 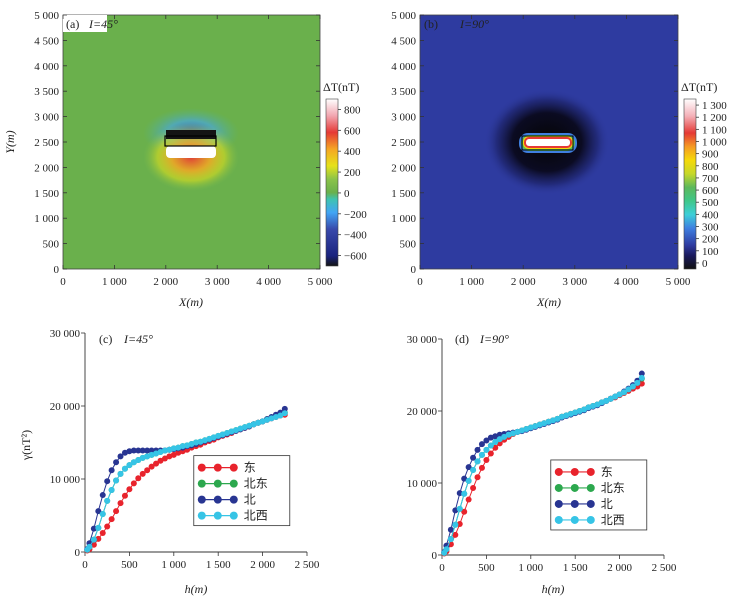 What do you see at coordinates (403, 118) in the screenshot?
I see `y-tick-label-b: 3 000` at bounding box center [403, 118].